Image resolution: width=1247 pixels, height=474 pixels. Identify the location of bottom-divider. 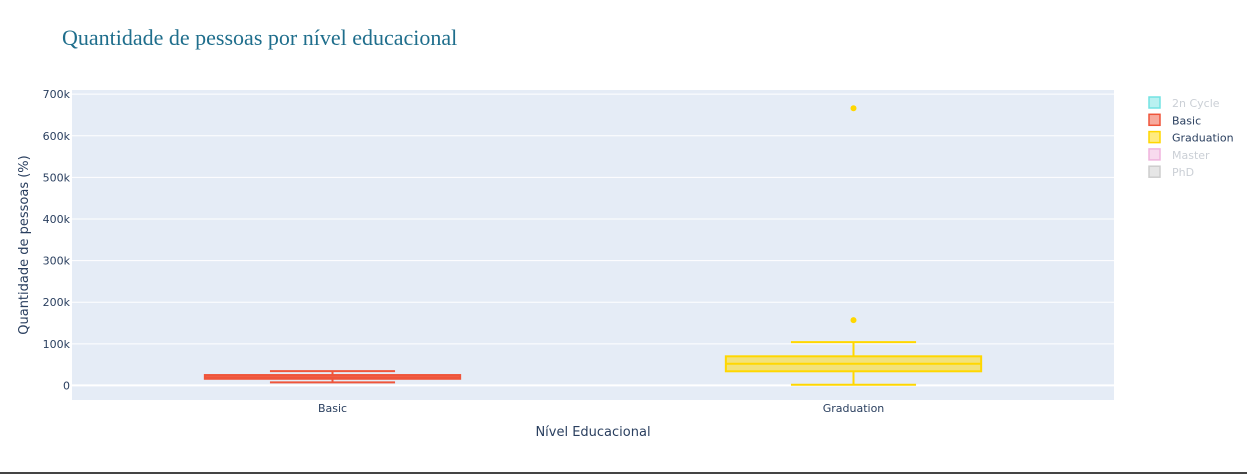
(623, 473).